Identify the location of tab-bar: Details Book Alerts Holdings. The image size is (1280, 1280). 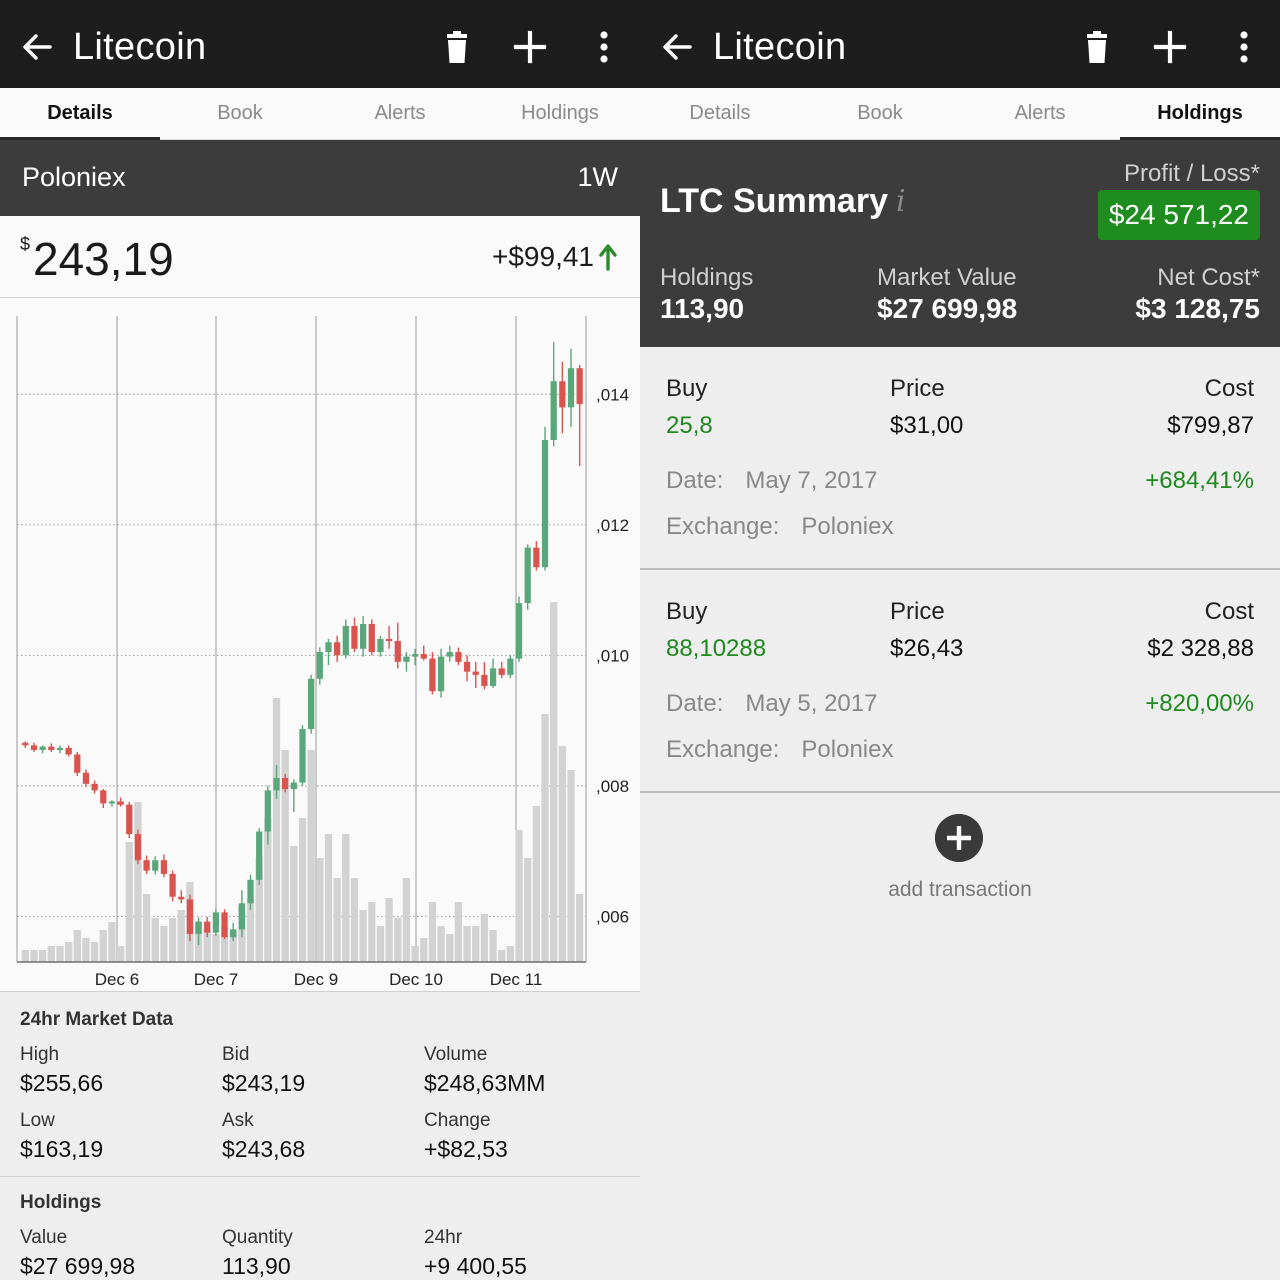
(320, 114).